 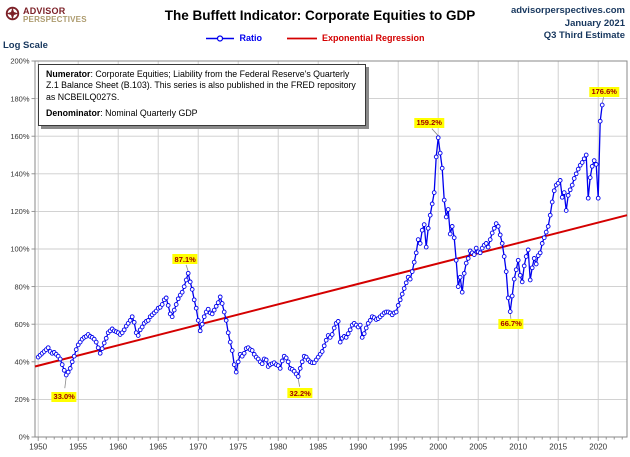 I want to click on legend-item-ratio: Ratio, so click(x=233, y=38).